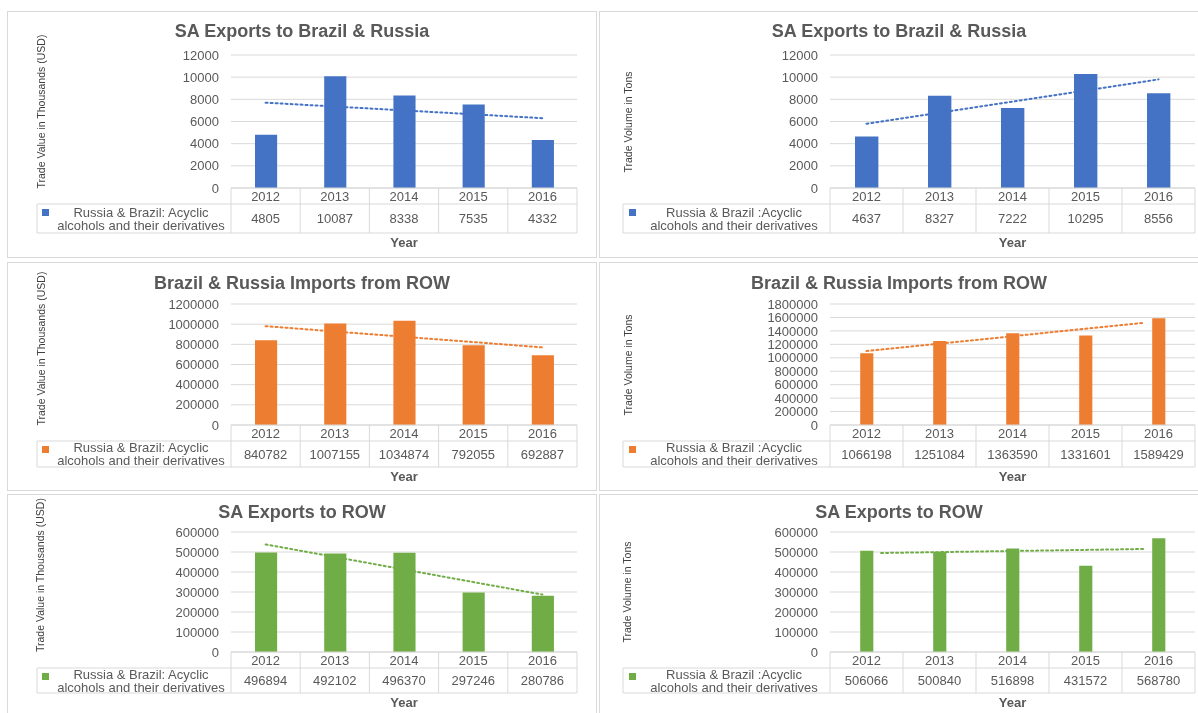  Describe the element at coordinates (404, 681) in the screenshot. I see `data-label: 496370` at that location.